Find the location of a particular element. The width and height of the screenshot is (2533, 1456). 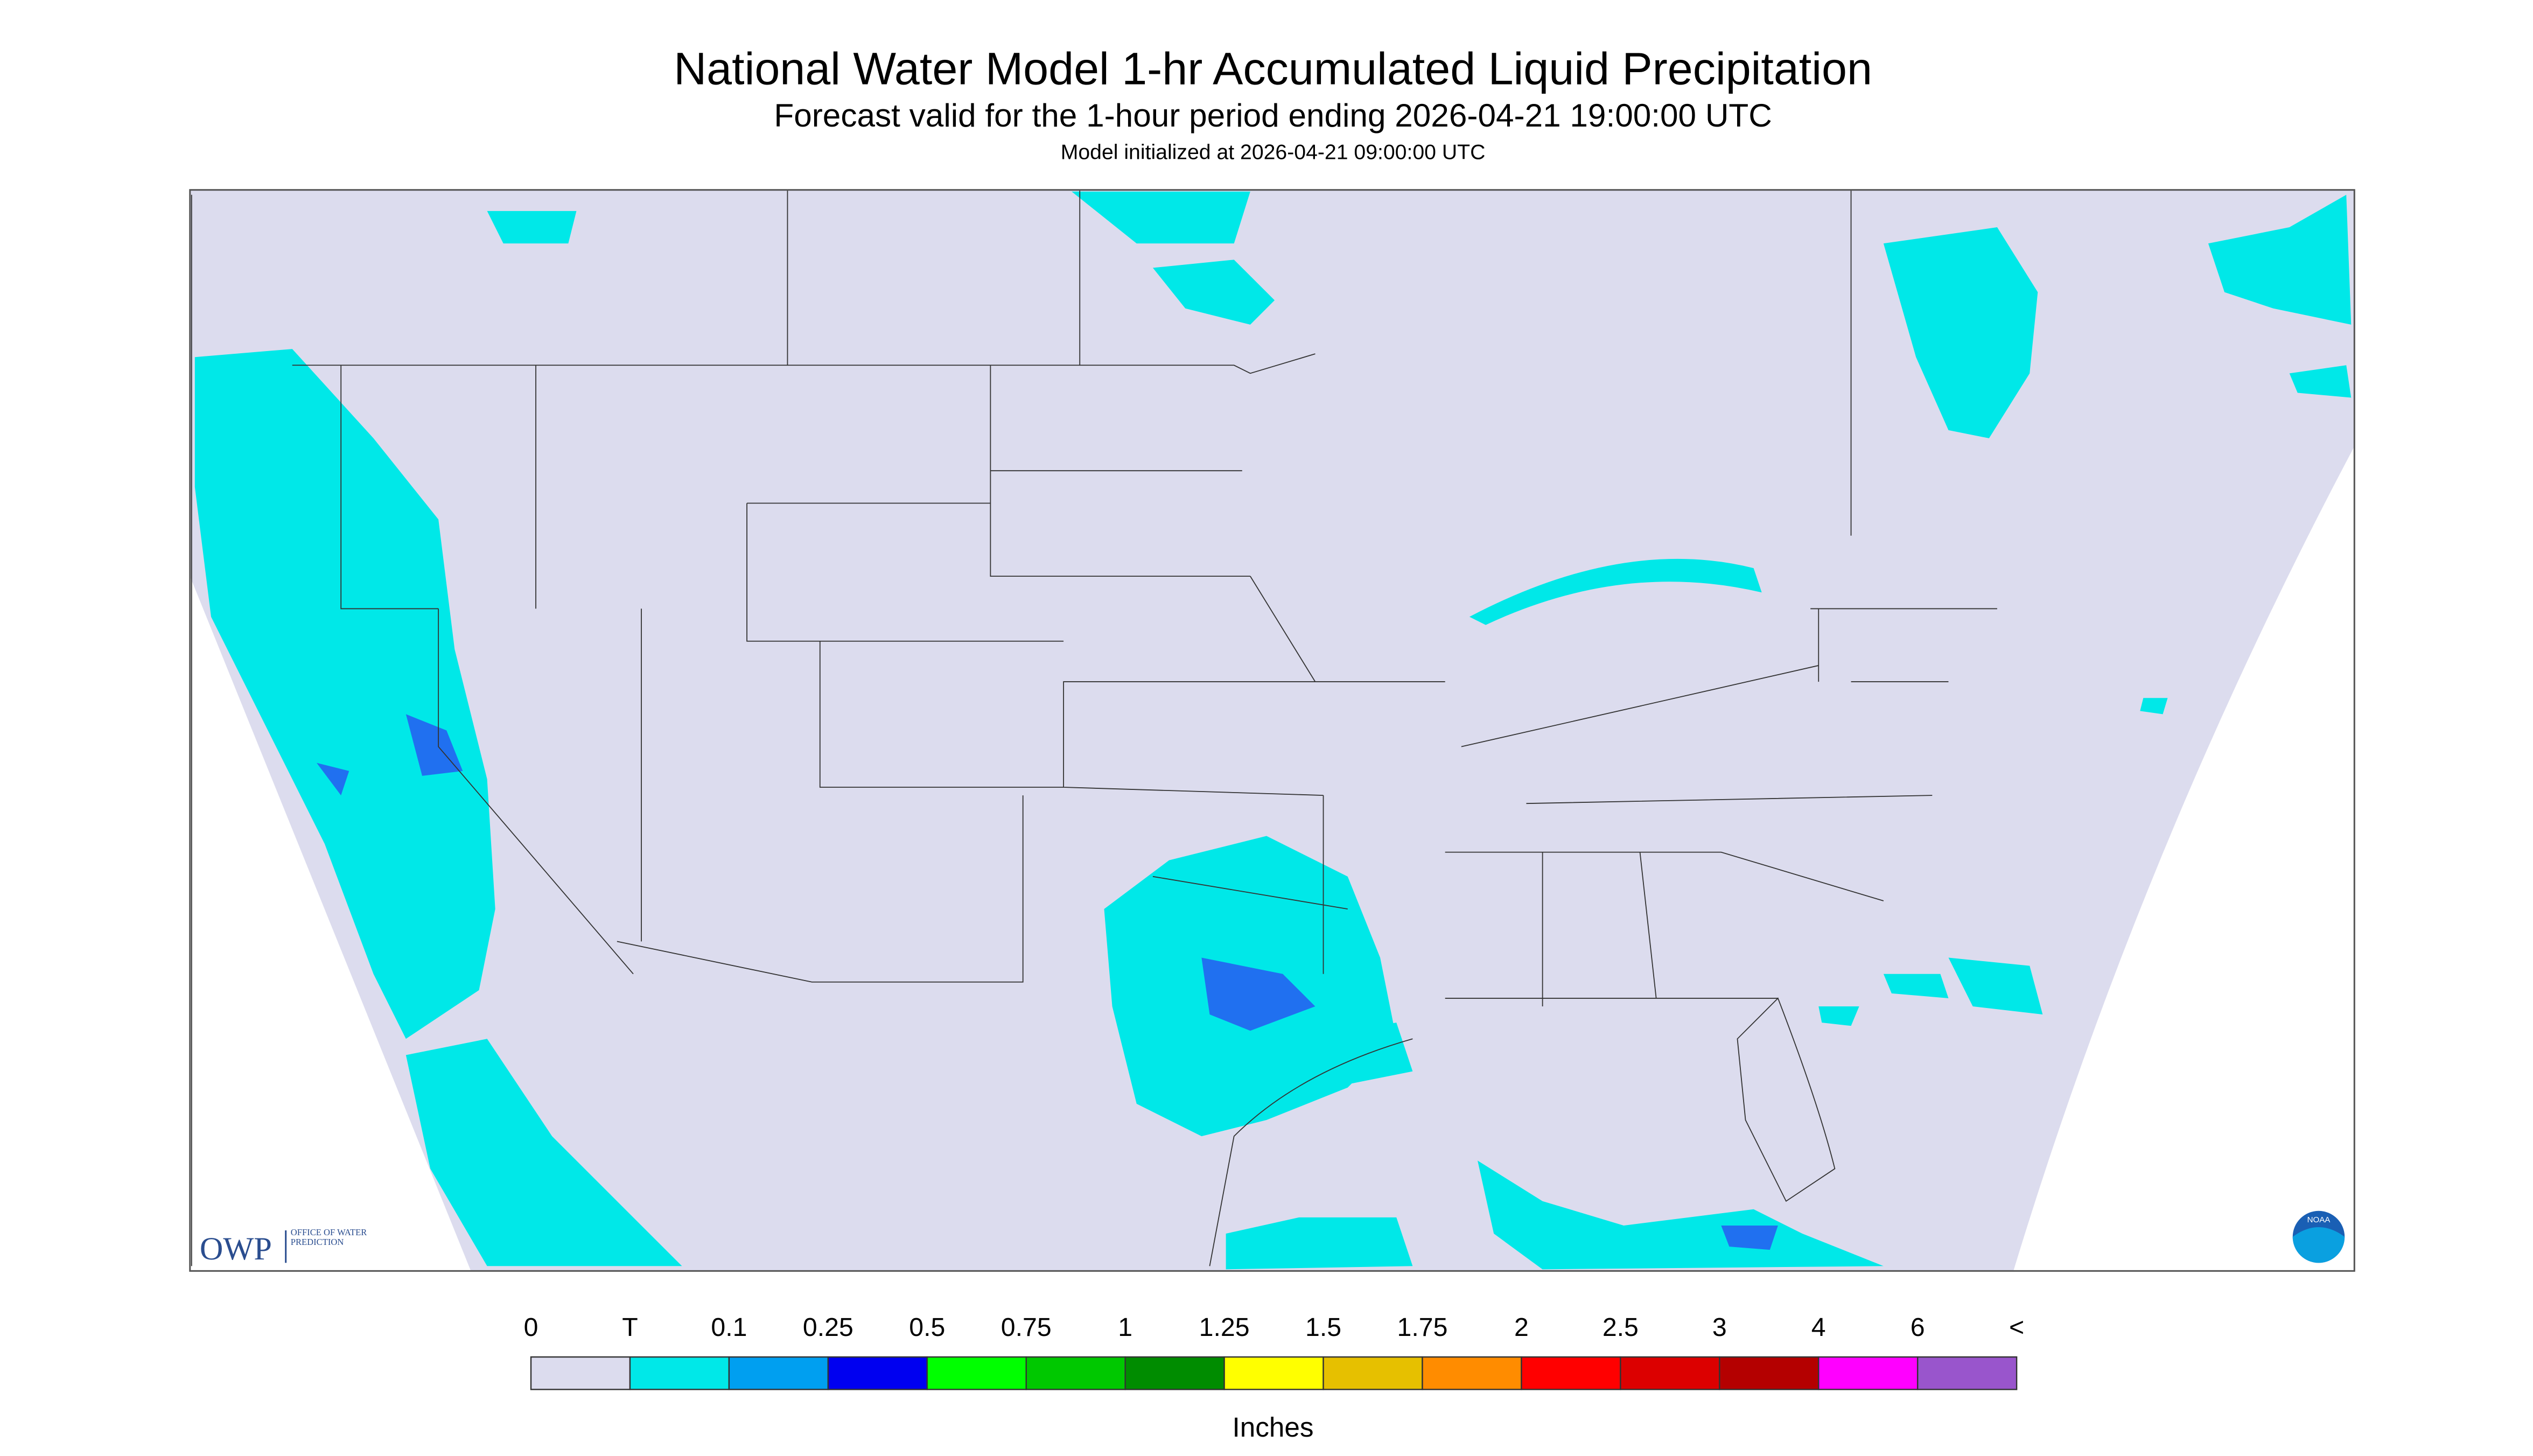

legend-label: 2 is located at coordinates (1521, 1327).